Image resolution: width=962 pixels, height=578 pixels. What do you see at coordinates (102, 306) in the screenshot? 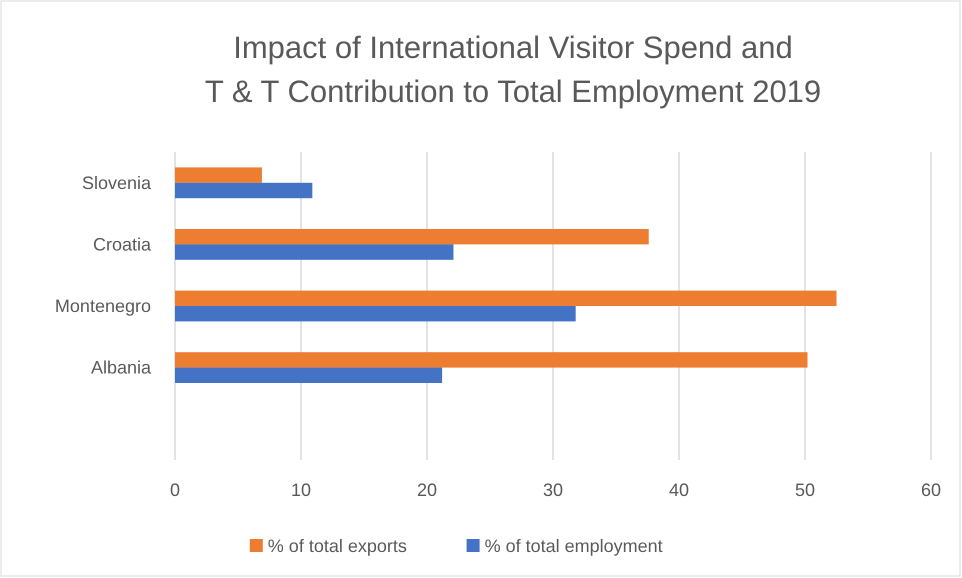
I see `y-tick-label: Montenegro` at bounding box center [102, 306].